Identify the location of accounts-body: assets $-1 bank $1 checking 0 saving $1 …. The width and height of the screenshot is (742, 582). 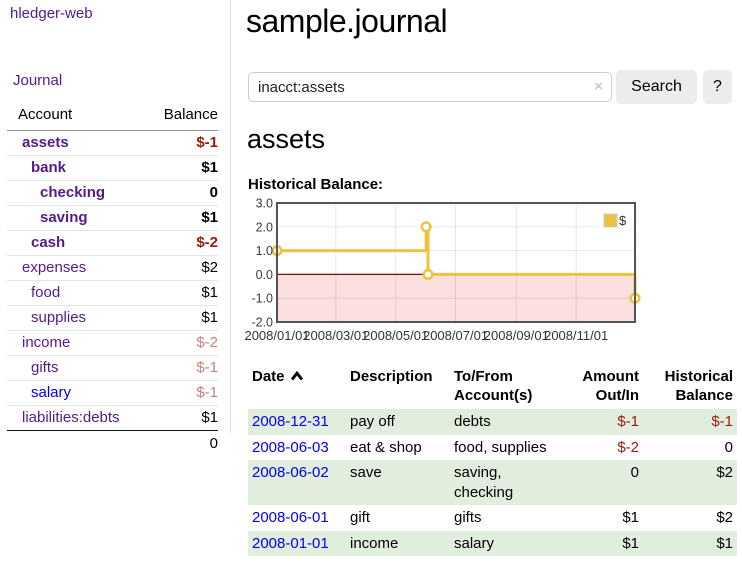
(112, 280).